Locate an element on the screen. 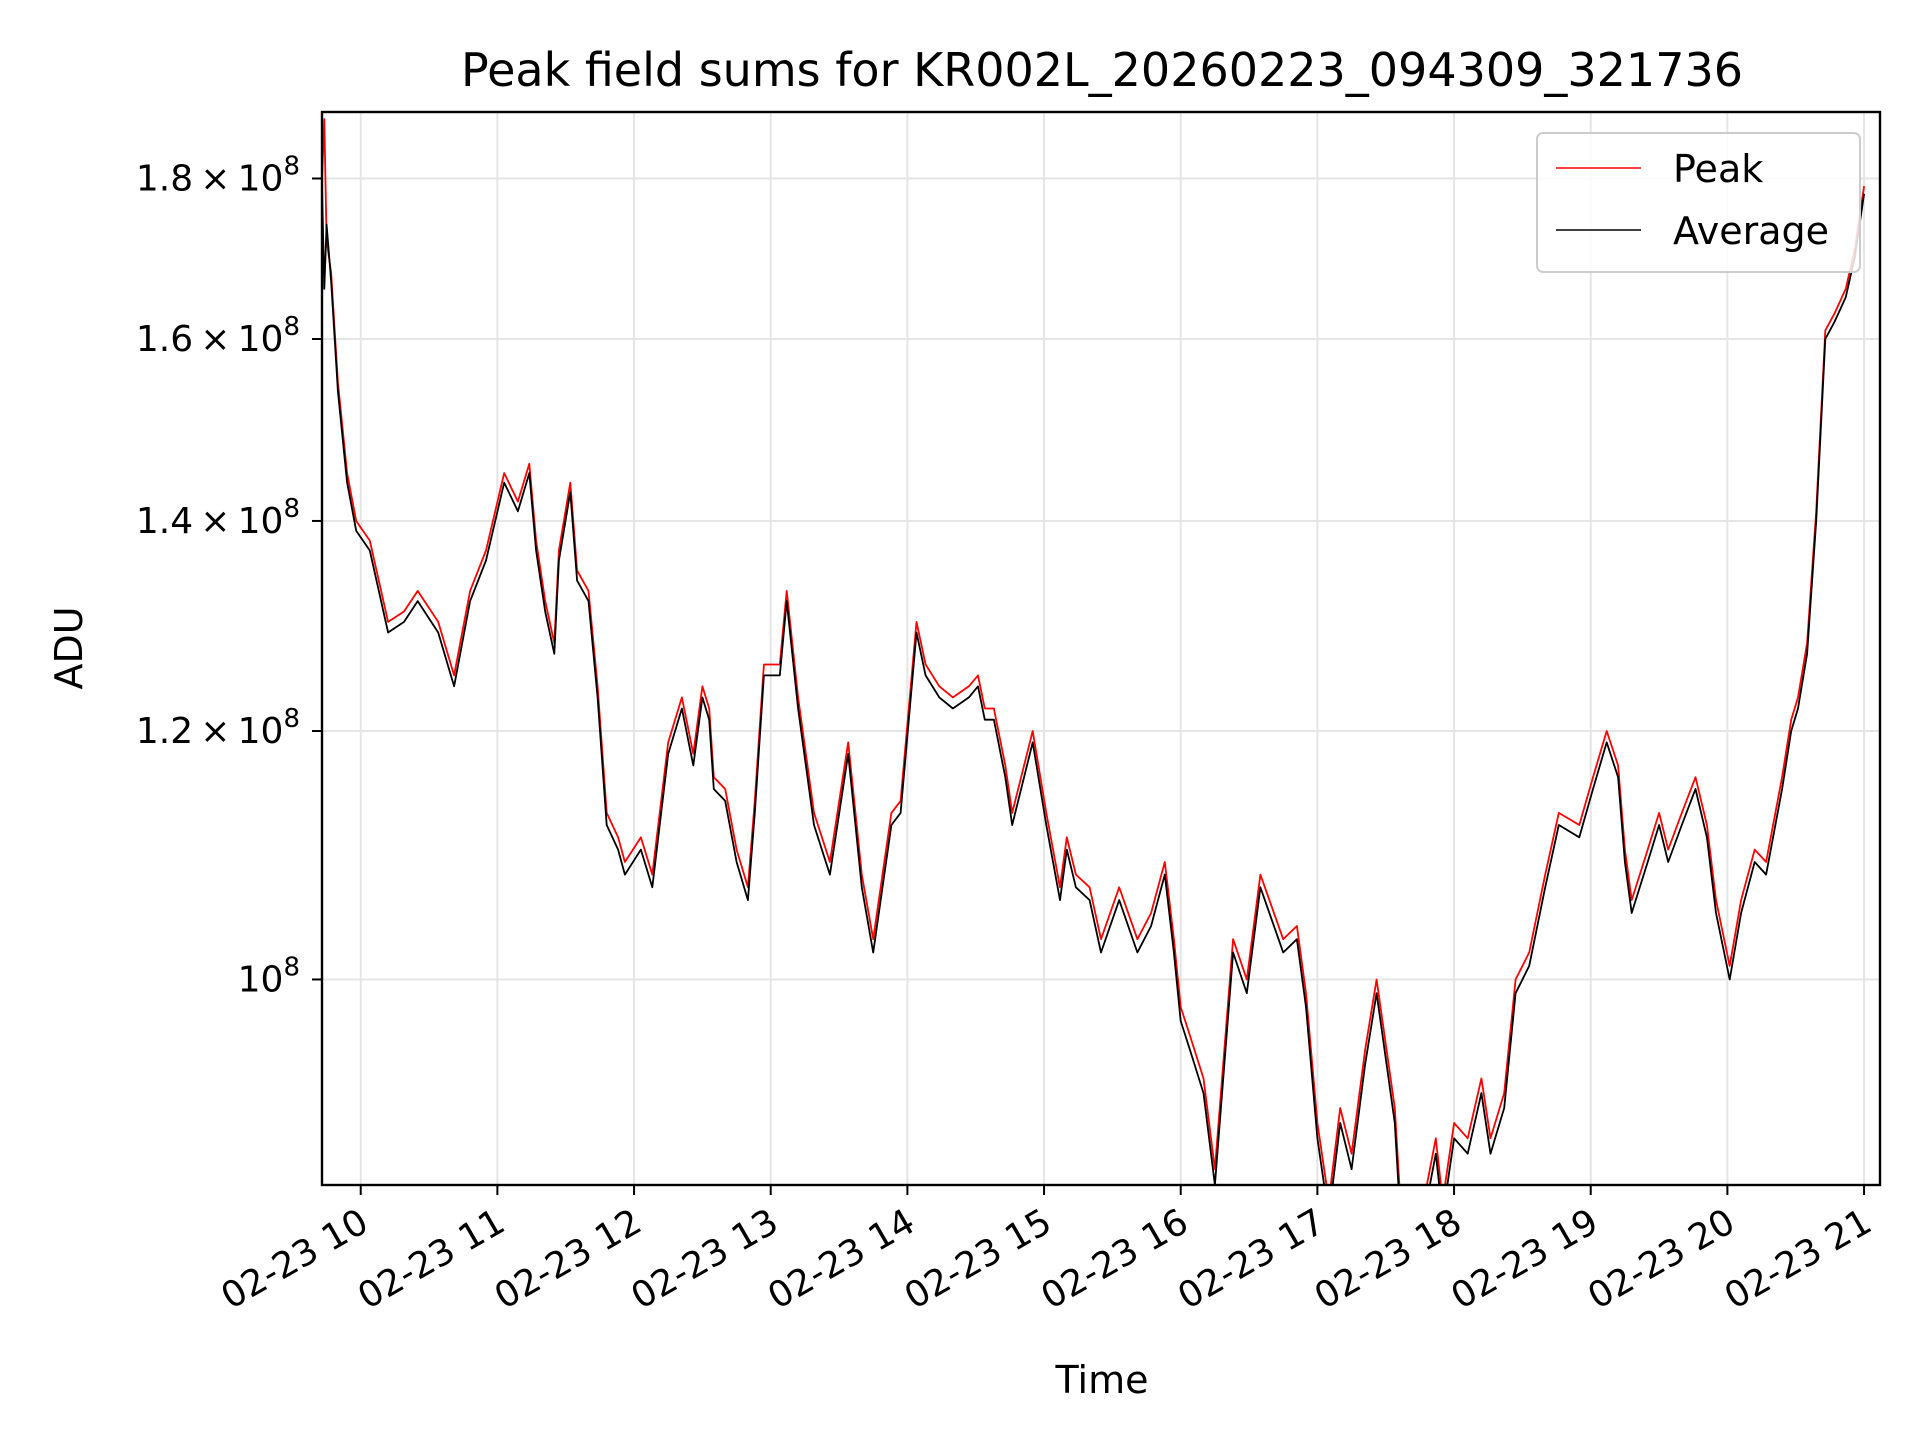 Image resolution: width=1920 pixels, height=1440 pixels. y-tick-label: 108 is located at coordinates (269, 976).